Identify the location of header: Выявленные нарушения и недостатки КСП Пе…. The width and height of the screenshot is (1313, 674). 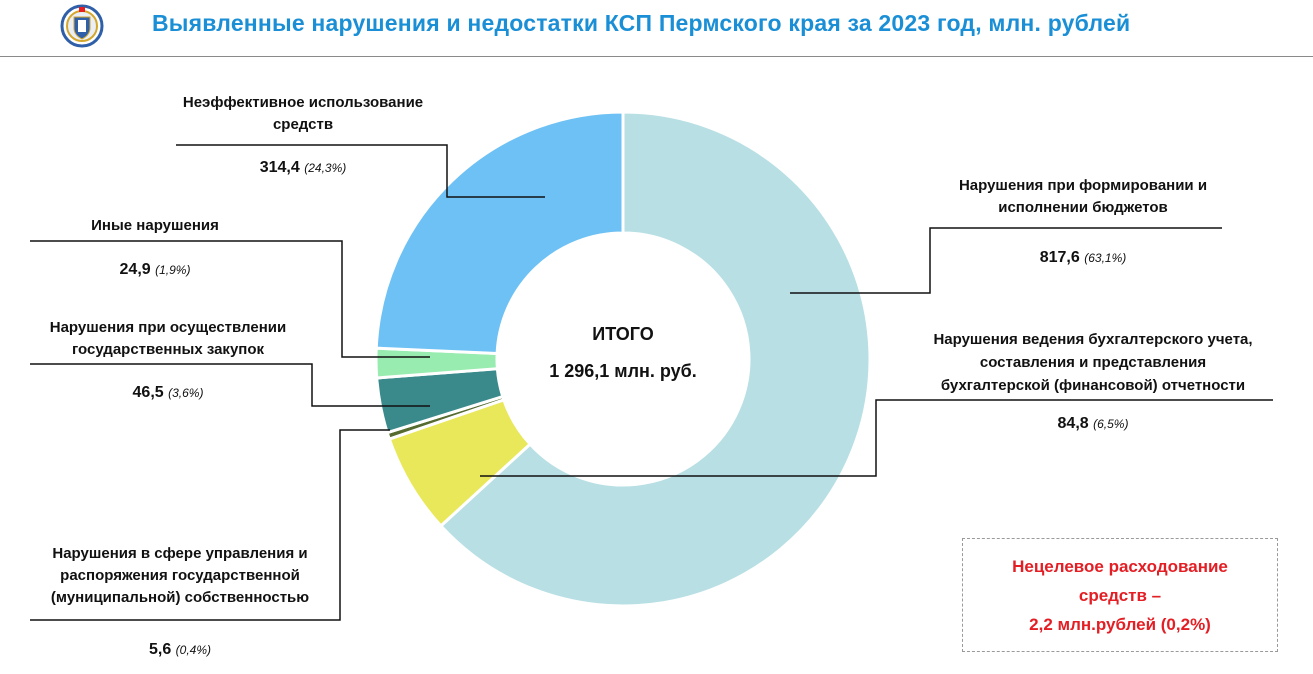
(656, 28).